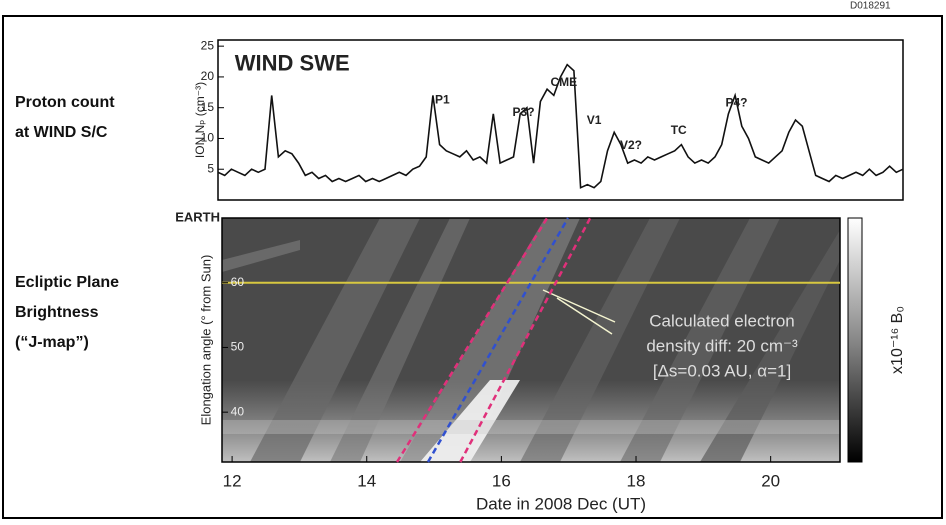 The width and height of the screenshot is (946, 525). Describe the element at coordinates (238, 347) in the screenshot. I see `y-tick-label: 50` at that location.